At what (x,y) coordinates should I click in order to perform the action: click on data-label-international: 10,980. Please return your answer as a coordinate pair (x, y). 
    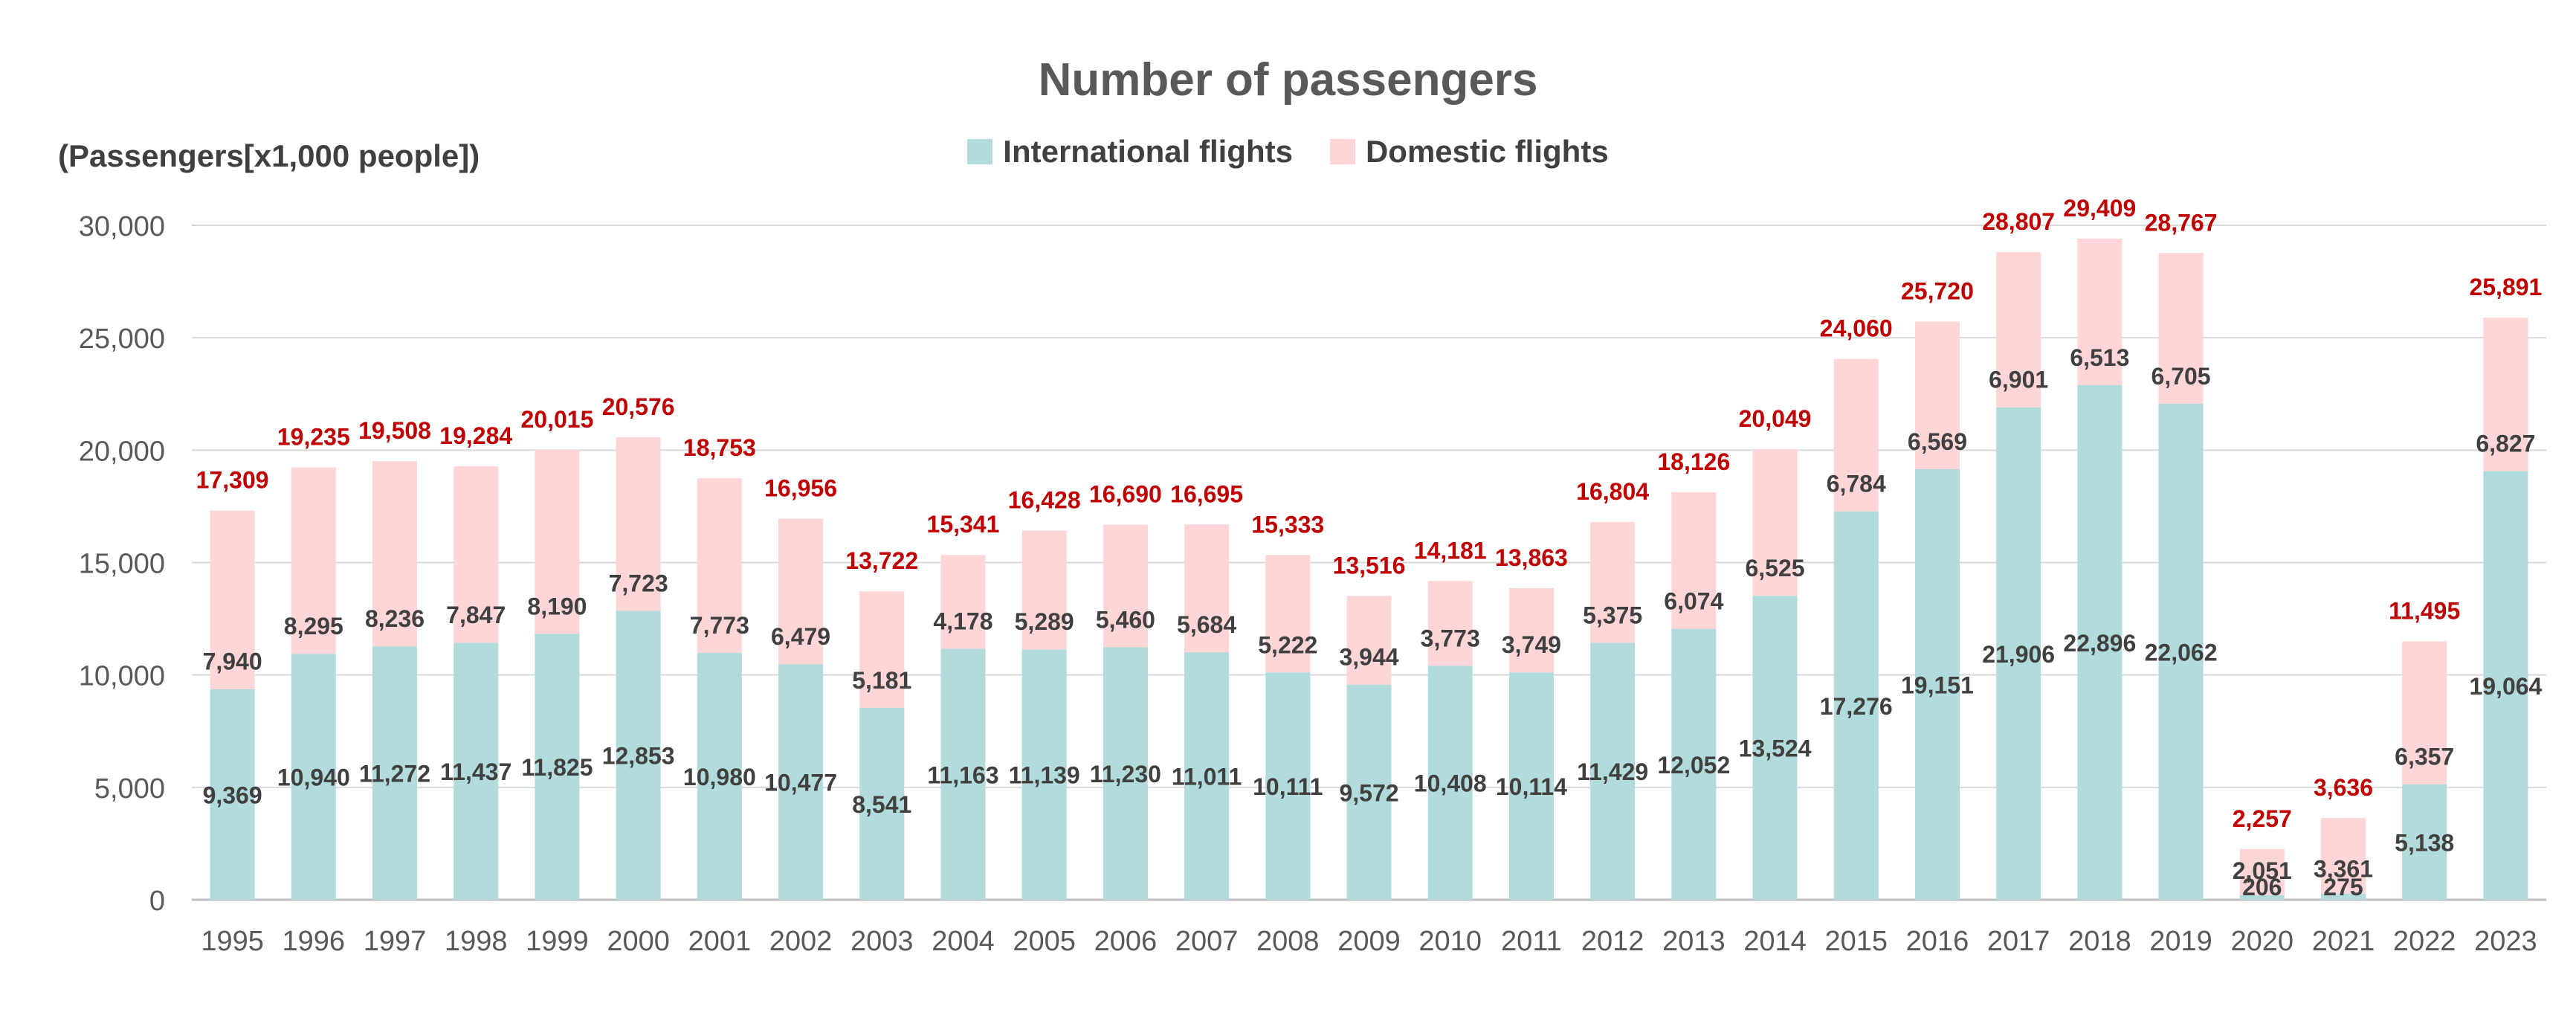
    Looking at the image, I should click on (719, 777).